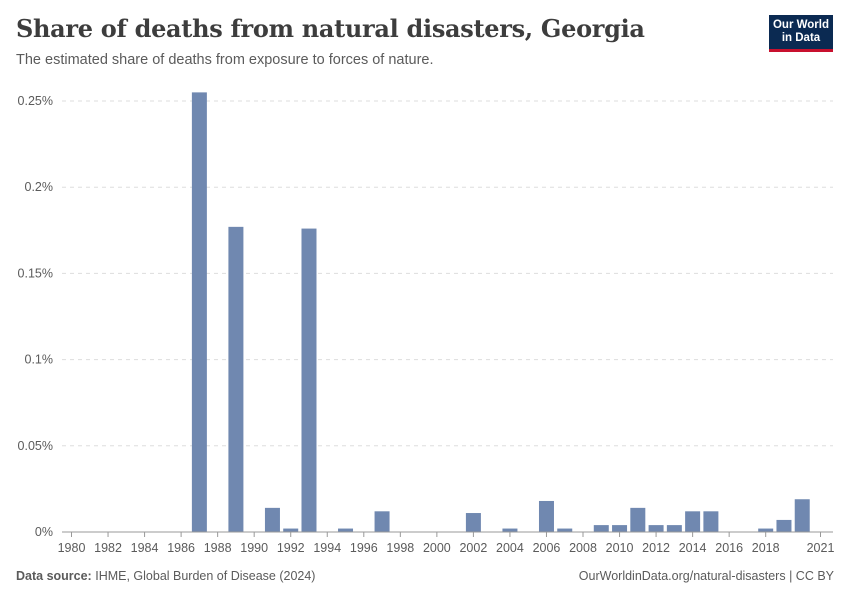 The height and width of the screenshot is (600, 850). What do you see at coordinates (802, 515) in the screenshot?
I see `bar-2020` at bounding box center [802, 515].